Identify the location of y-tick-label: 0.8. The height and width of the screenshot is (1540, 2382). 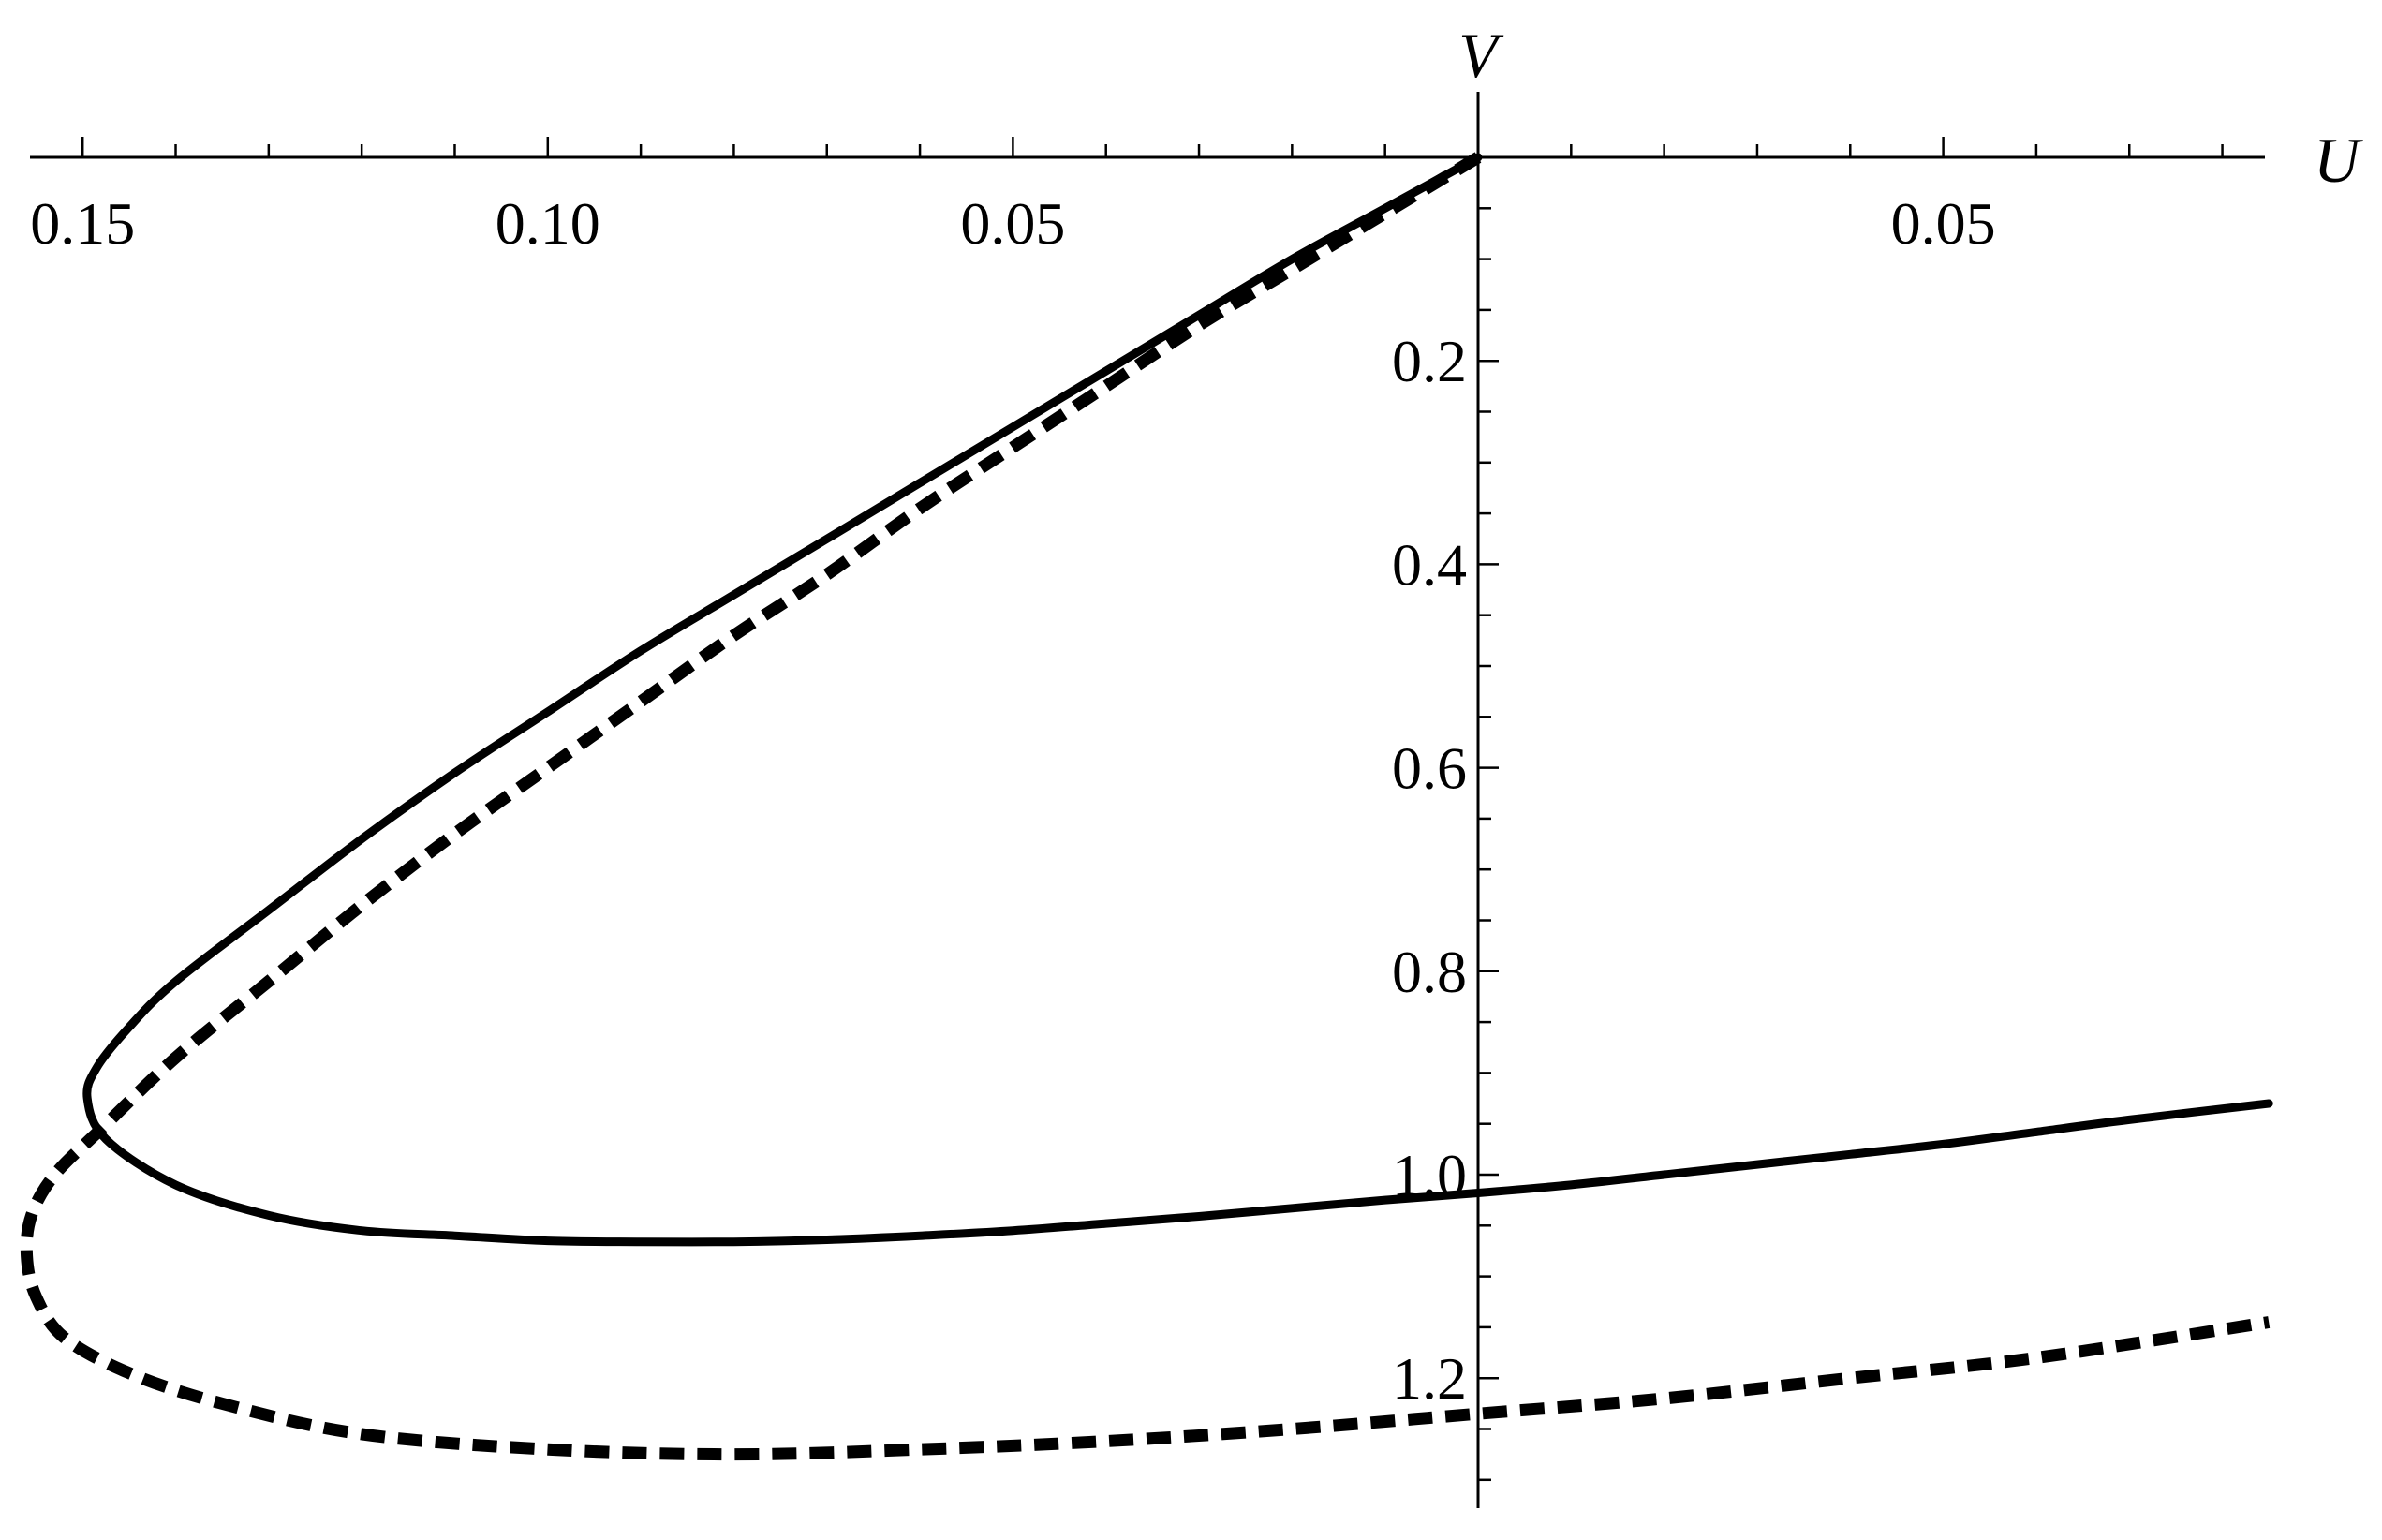
(1429, 972).